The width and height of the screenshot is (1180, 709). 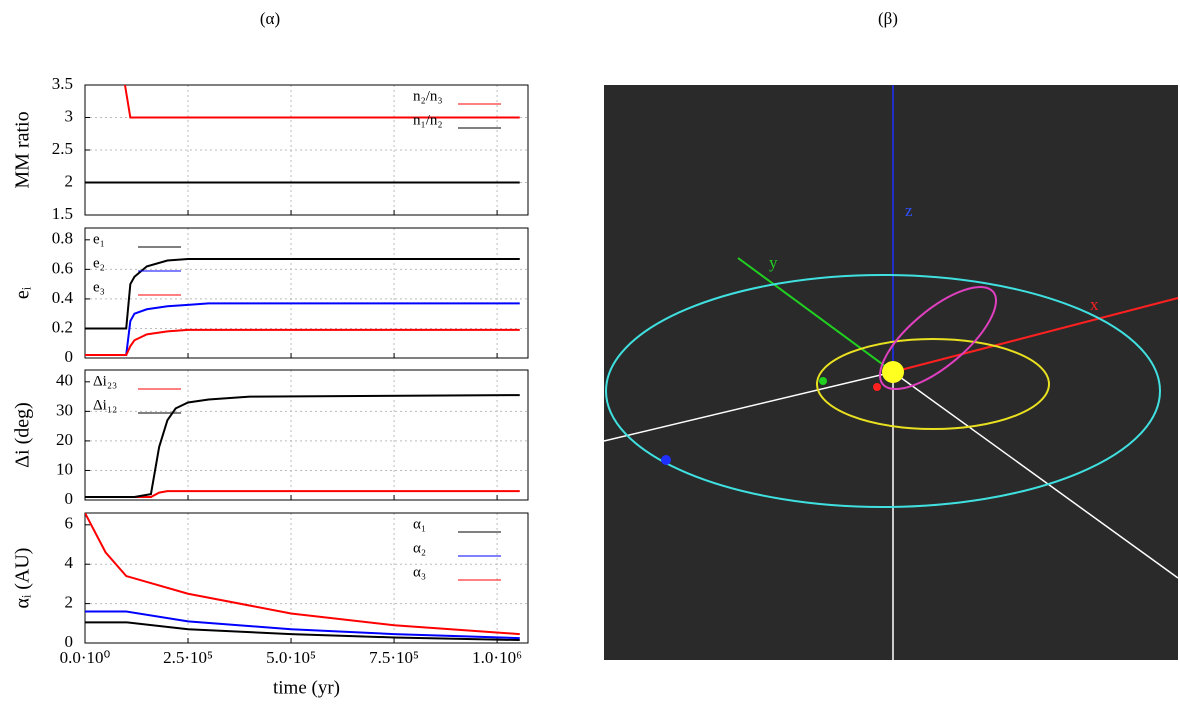 What do you see at coordinates (23, 578) in the screenshot?
I see `y-axis-label: αᵢ (AU)` at bounding box center [23, 578].